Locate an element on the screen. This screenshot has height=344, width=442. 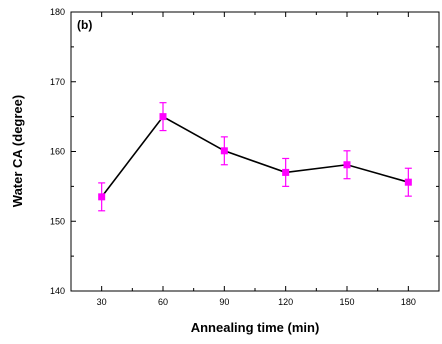
y-tick-label: 170 is located at coordinates (57, 82).